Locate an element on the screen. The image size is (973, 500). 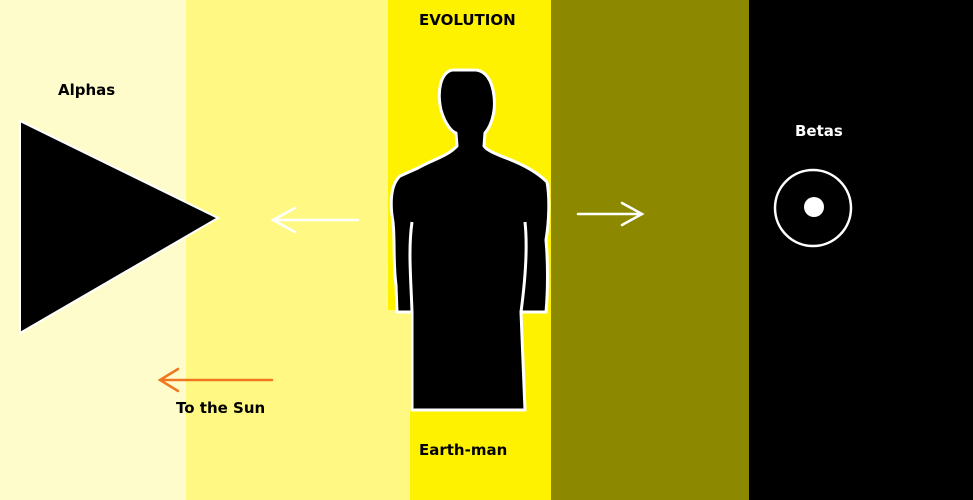
left-arrow-icon is located at coordinates (315, 220).